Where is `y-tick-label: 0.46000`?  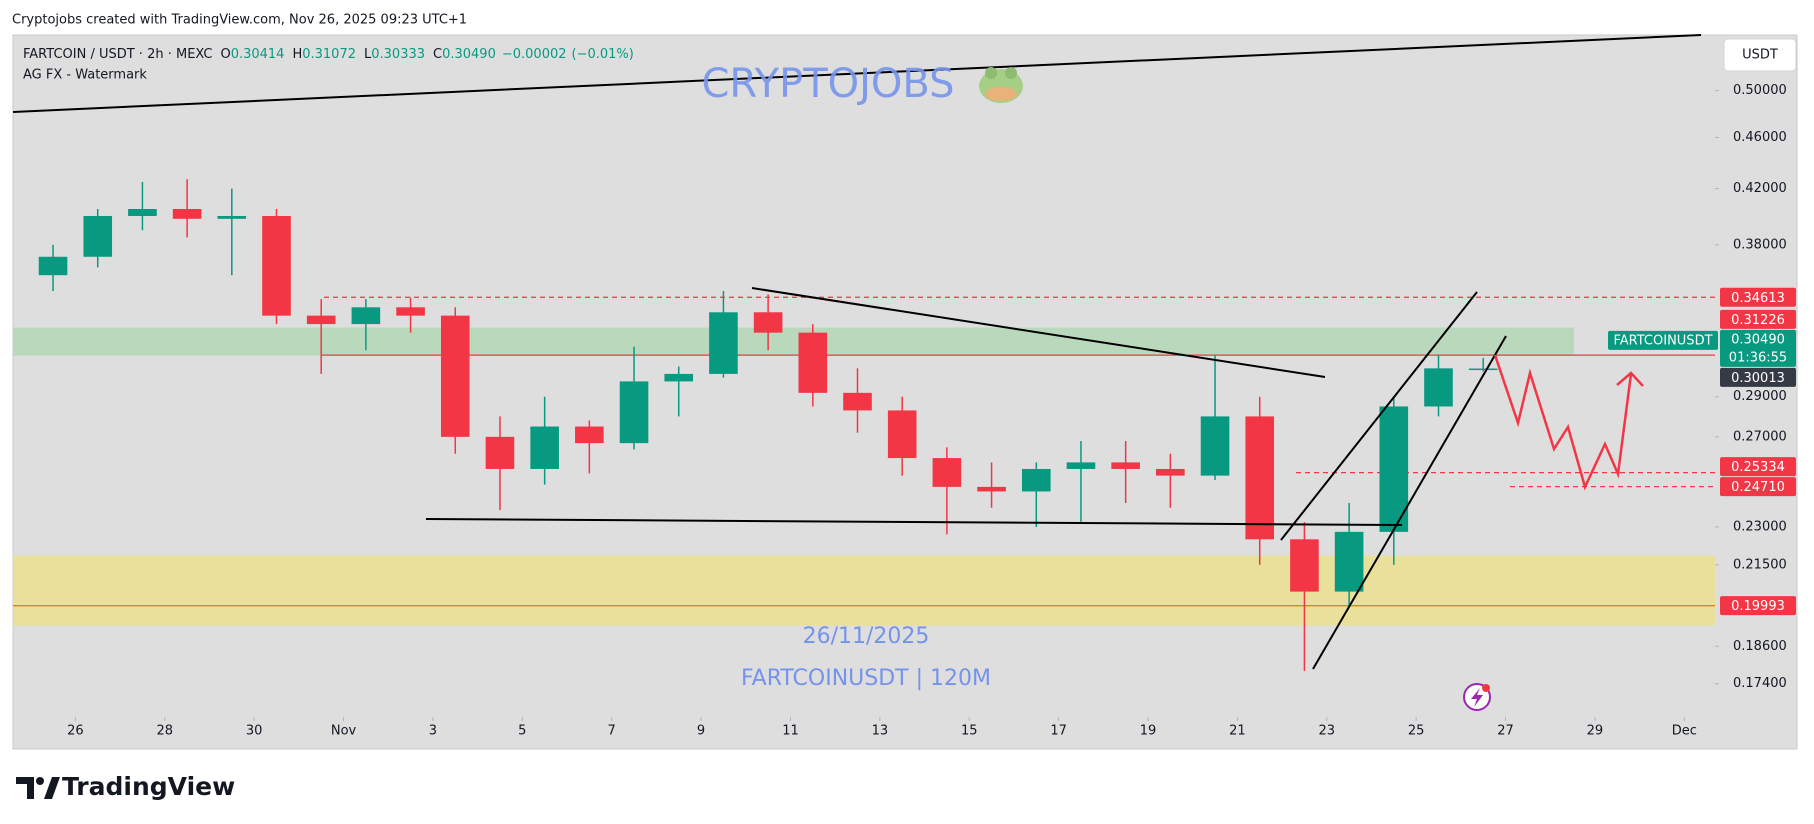
y-tick-label: 0.46000 is located at coordinates (1760, 137).